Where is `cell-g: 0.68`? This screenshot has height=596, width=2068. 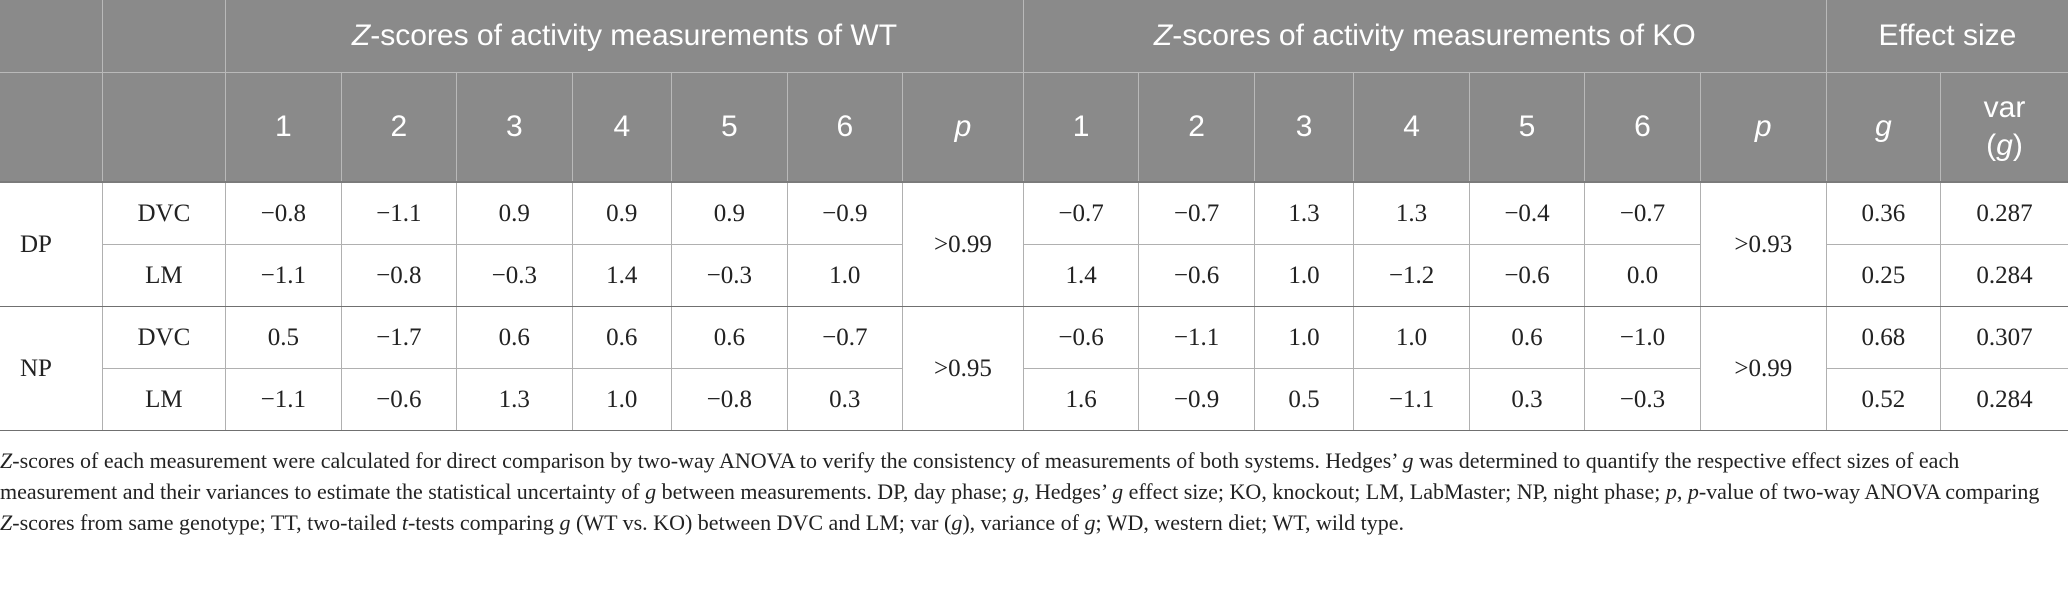
cell-g: 0.68 is located at coordinates (1883, 337).